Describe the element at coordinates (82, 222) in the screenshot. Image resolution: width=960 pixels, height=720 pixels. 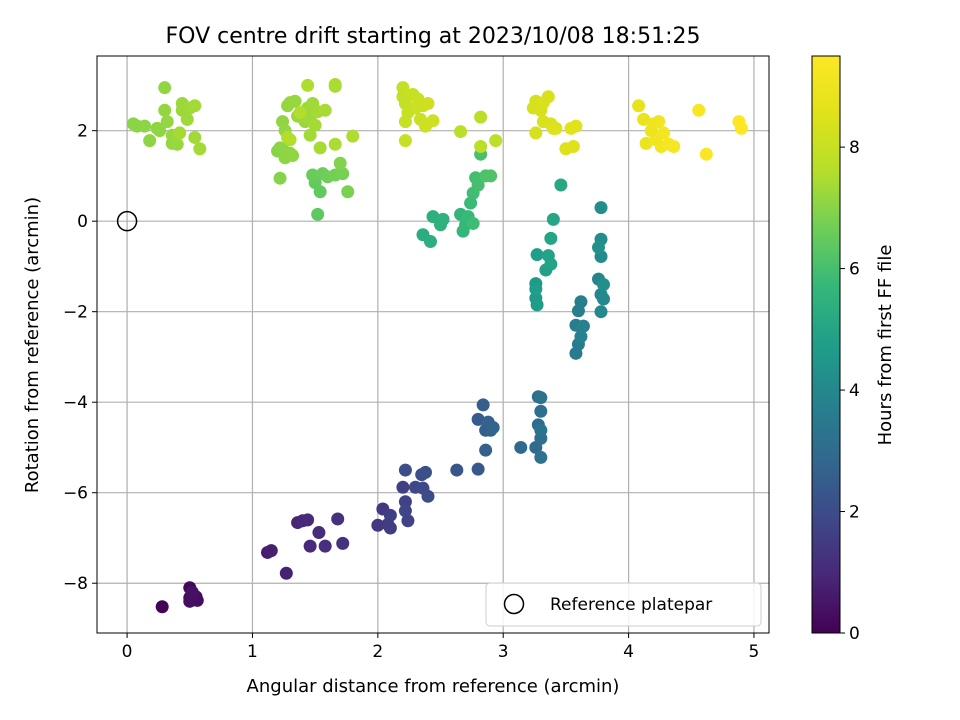
I see `y-tick-label: 0` at that location.